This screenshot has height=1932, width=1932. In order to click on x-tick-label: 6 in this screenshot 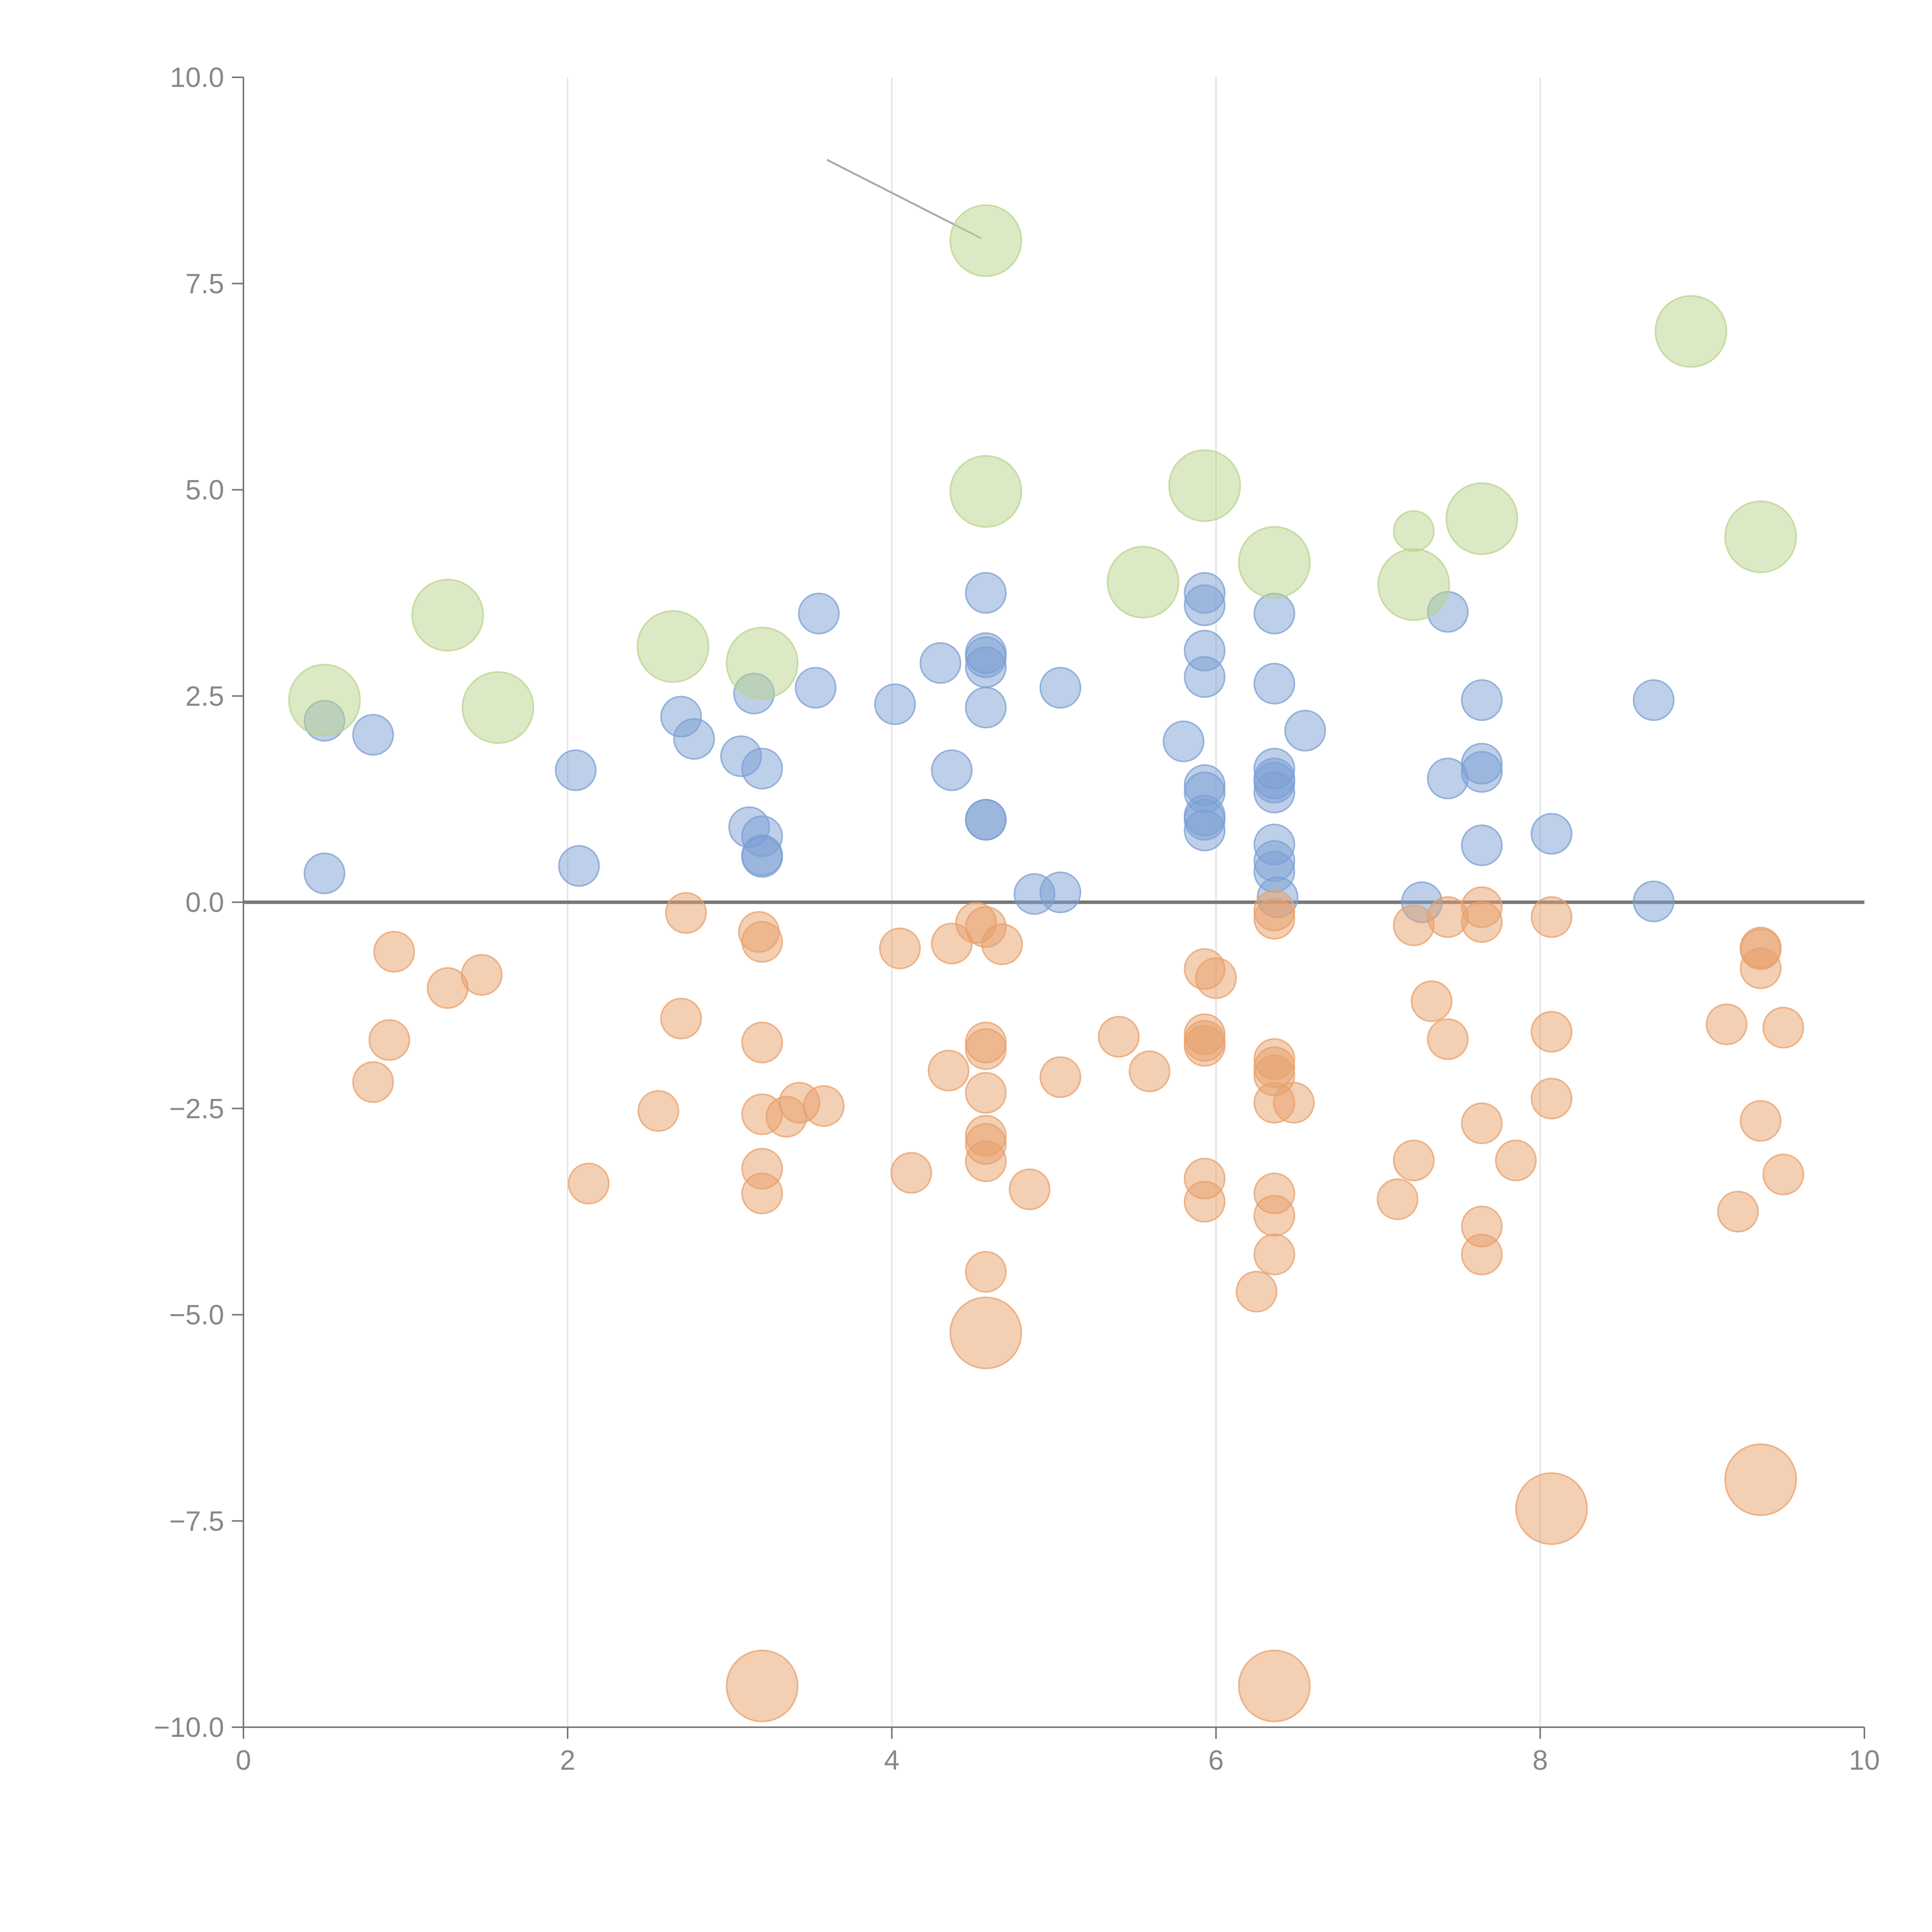, I will do `click(1216, 1760)`.